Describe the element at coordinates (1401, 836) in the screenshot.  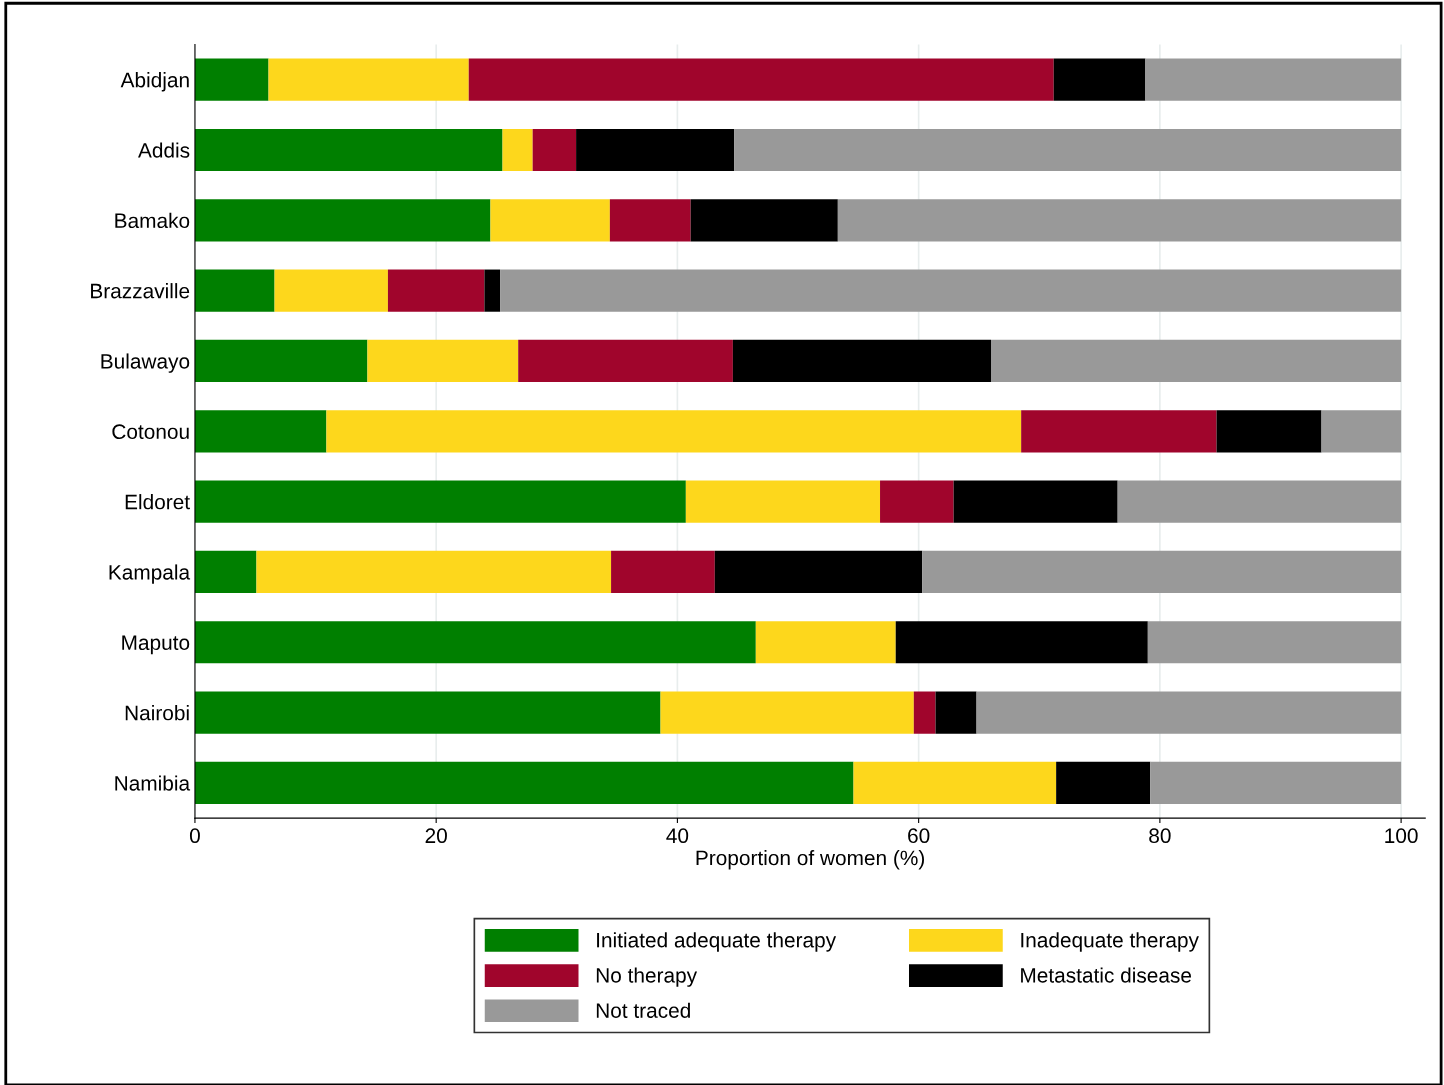
I see `x-tick-label: 100` at that location.